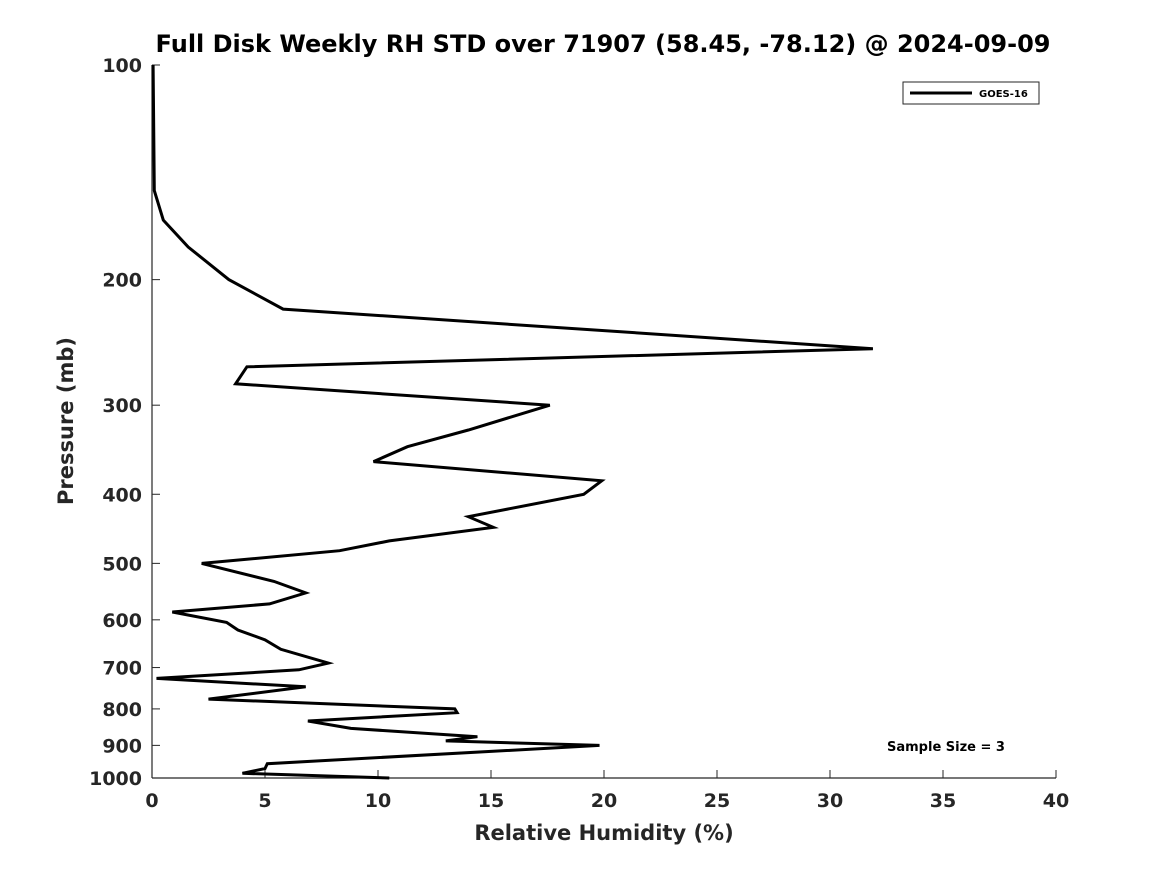 The height and width of the screenshot is (875, 1167). What do you see at coordinates (1056, 801) in the screenshot?
I see `x-tick-label: 40` at bounding box center [1056, 801].